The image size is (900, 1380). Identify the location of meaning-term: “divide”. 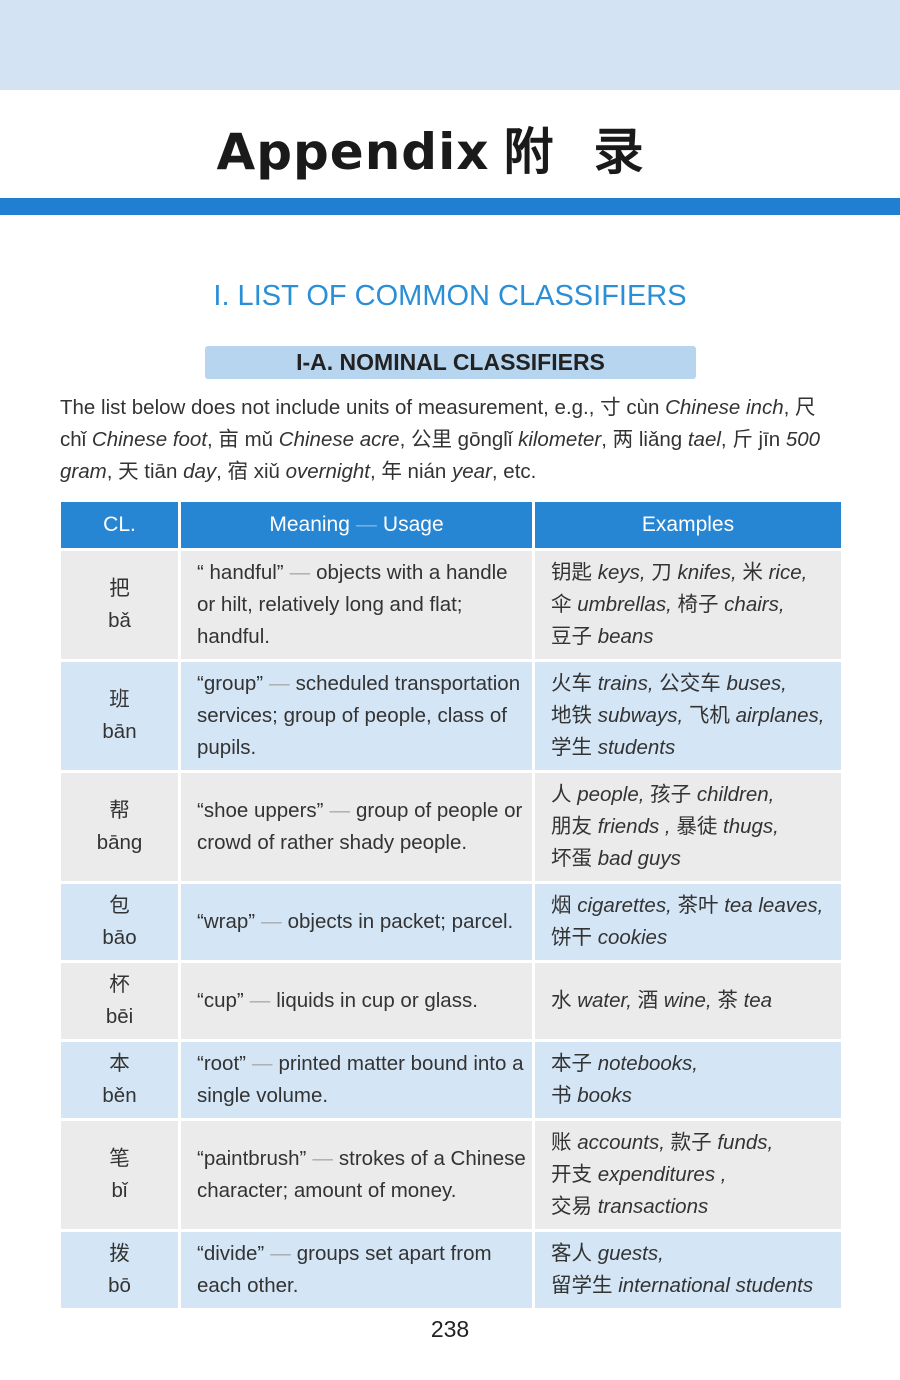
(231, 1253).